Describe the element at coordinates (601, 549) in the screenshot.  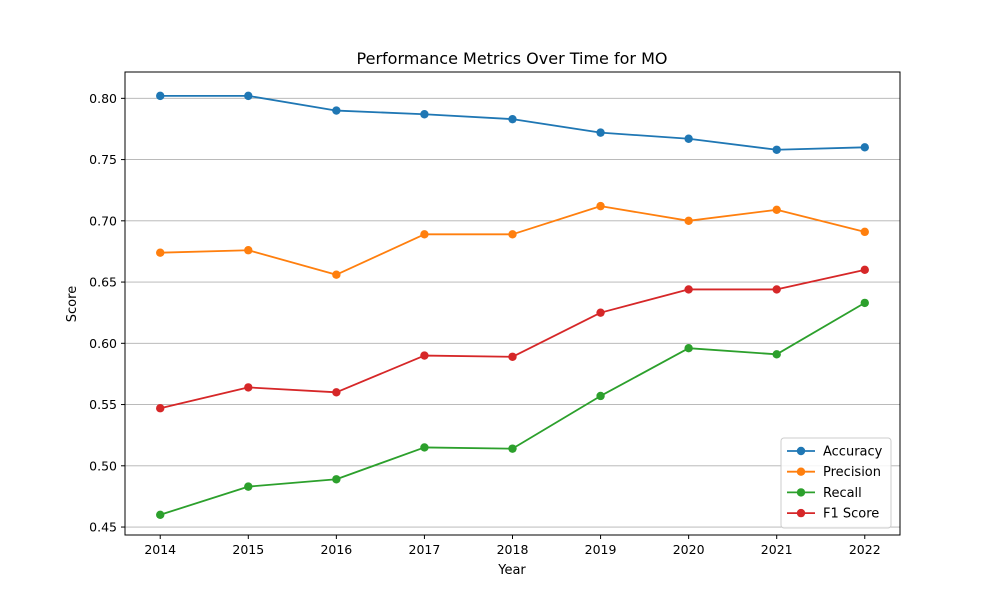
I see `x-tick-label: 2019` at that location.